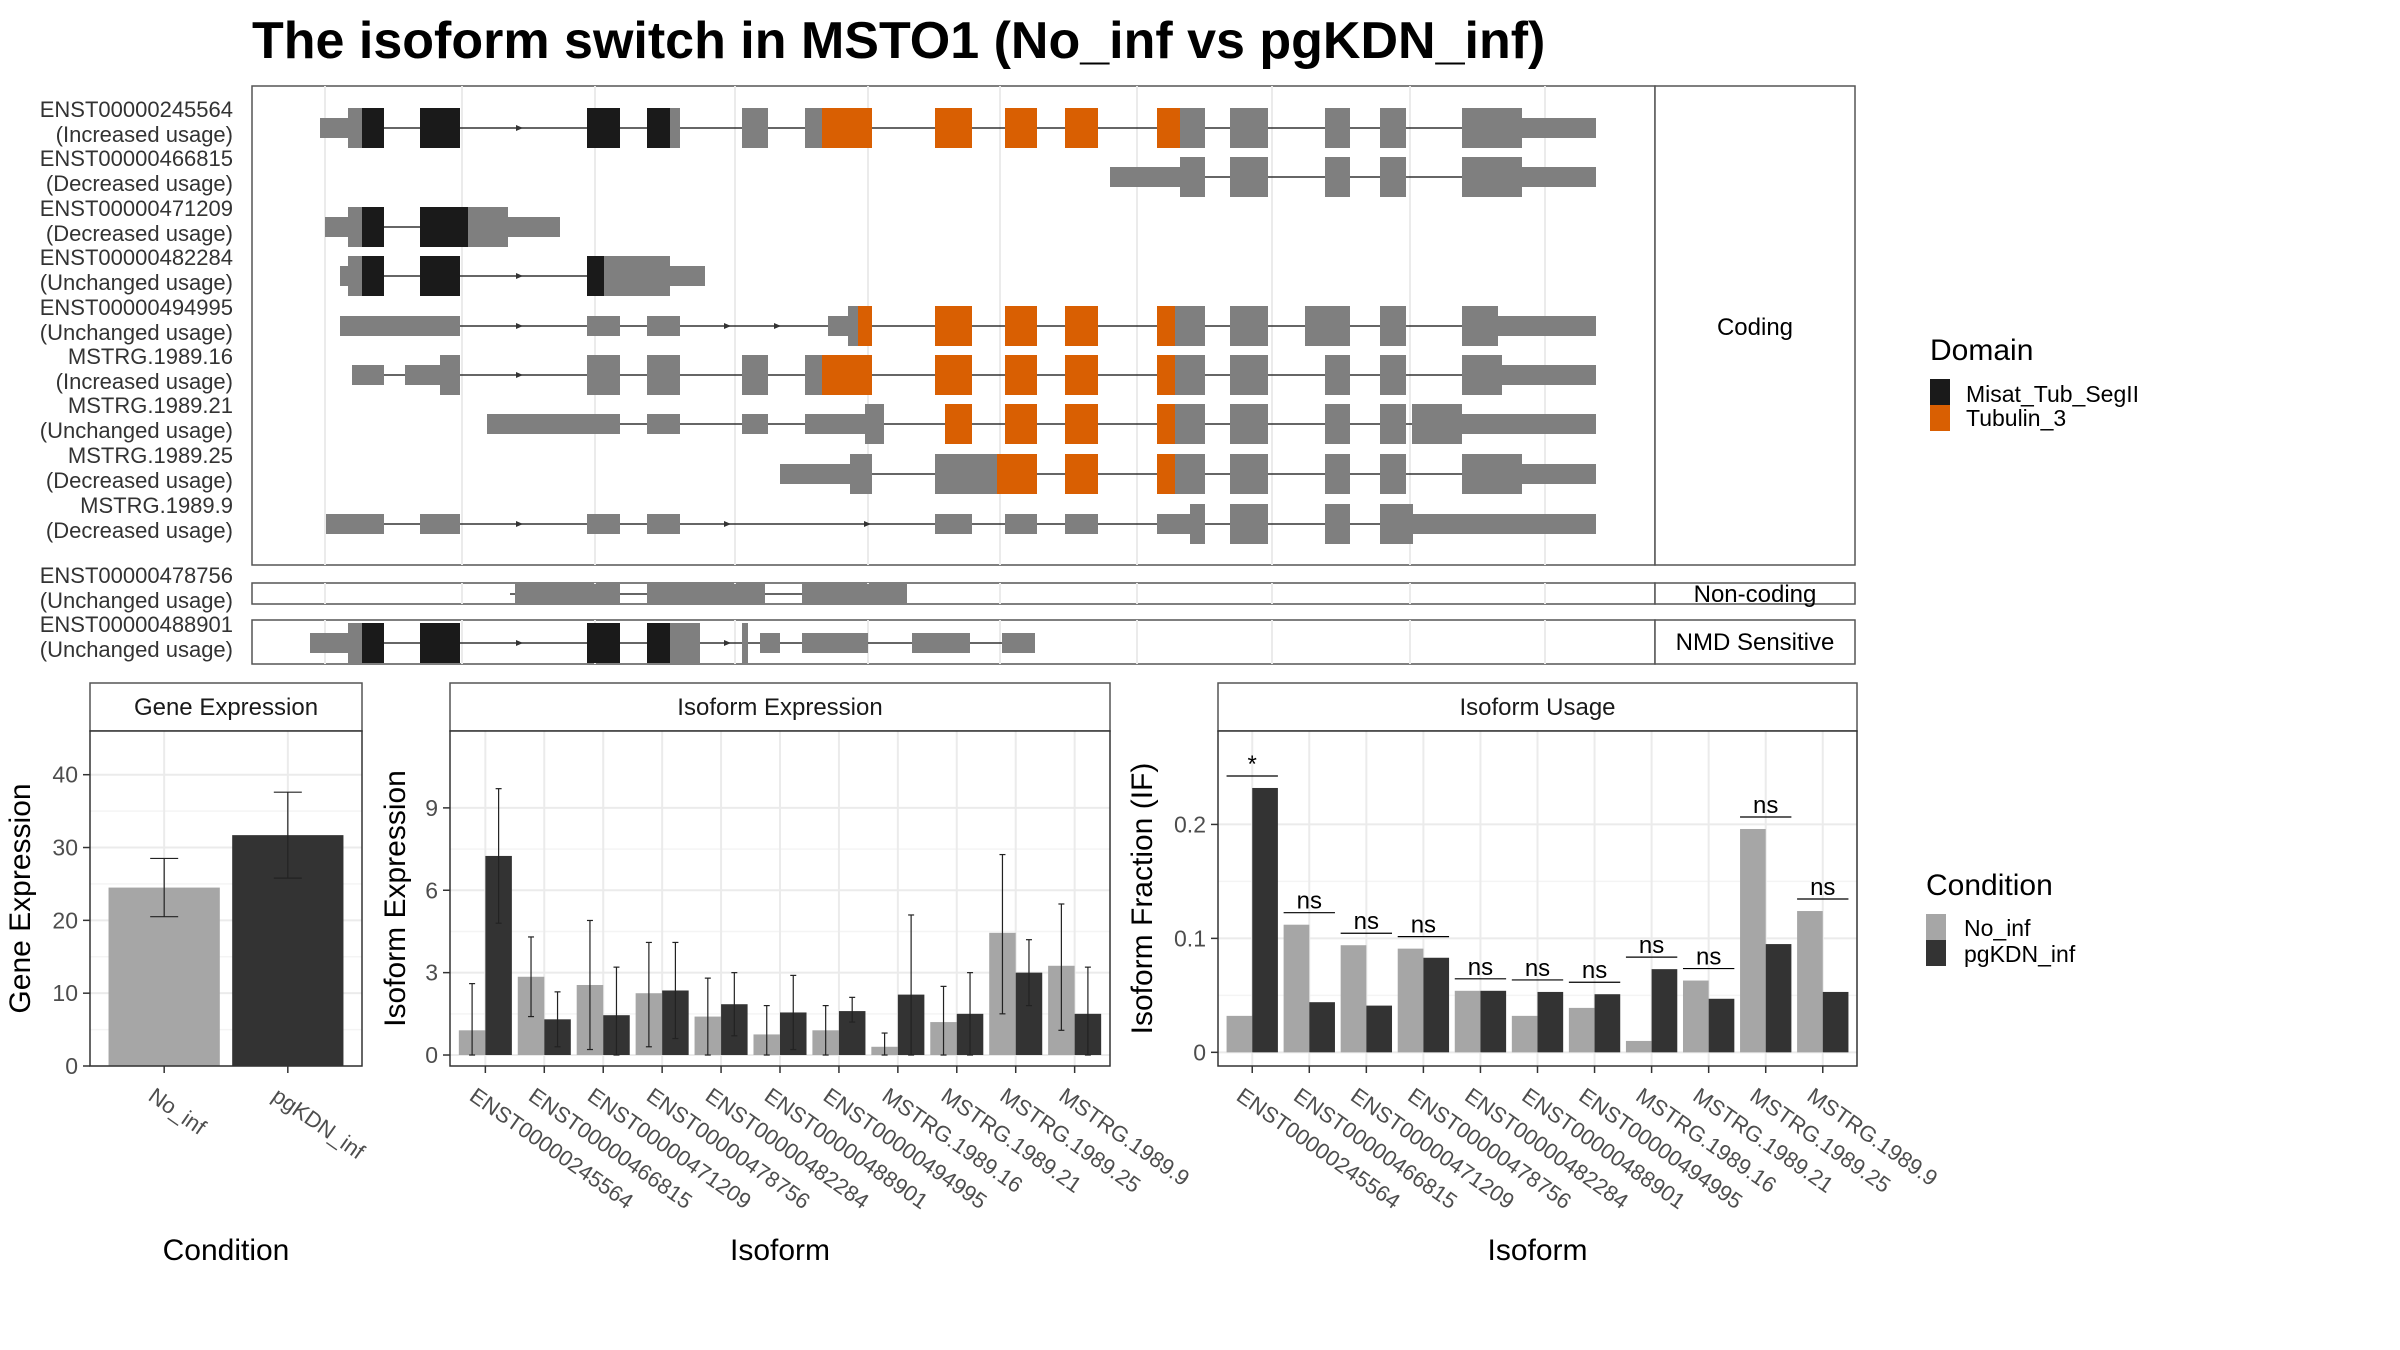 The image size is (2400, 1350). I want to click on y-tick-label: 6, so click(431, 890).